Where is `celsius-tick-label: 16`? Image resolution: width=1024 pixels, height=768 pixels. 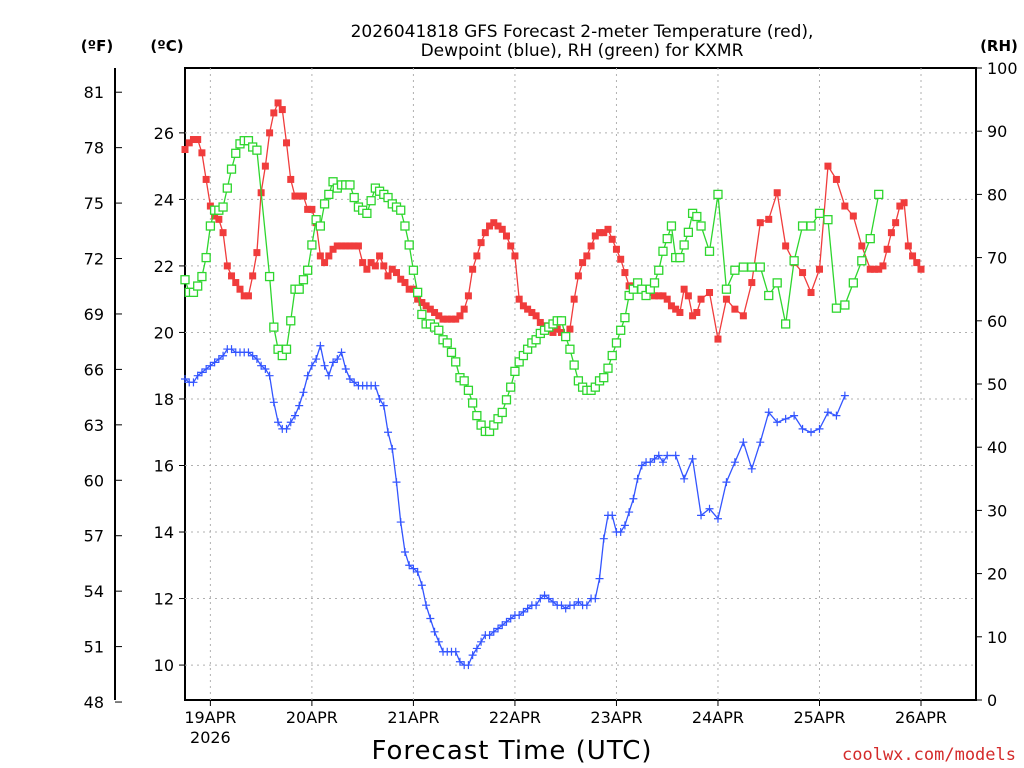 celsius-tick-label: 16 is located at coordinates (164, 465).